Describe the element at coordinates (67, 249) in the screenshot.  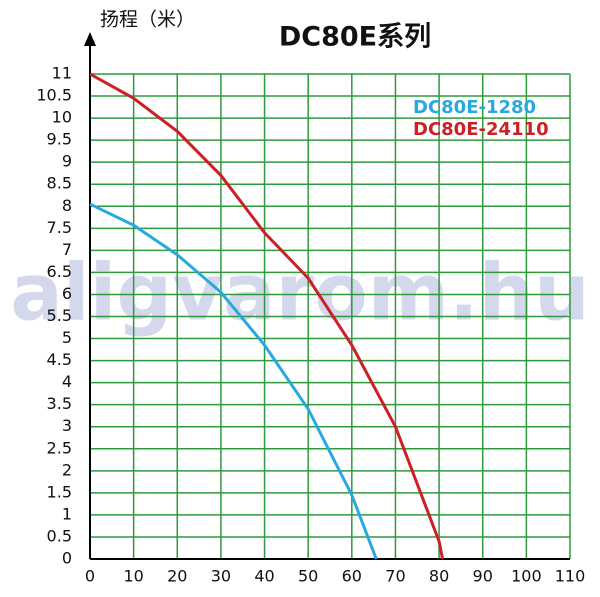
I see `y-tick-label: 7` at that location.